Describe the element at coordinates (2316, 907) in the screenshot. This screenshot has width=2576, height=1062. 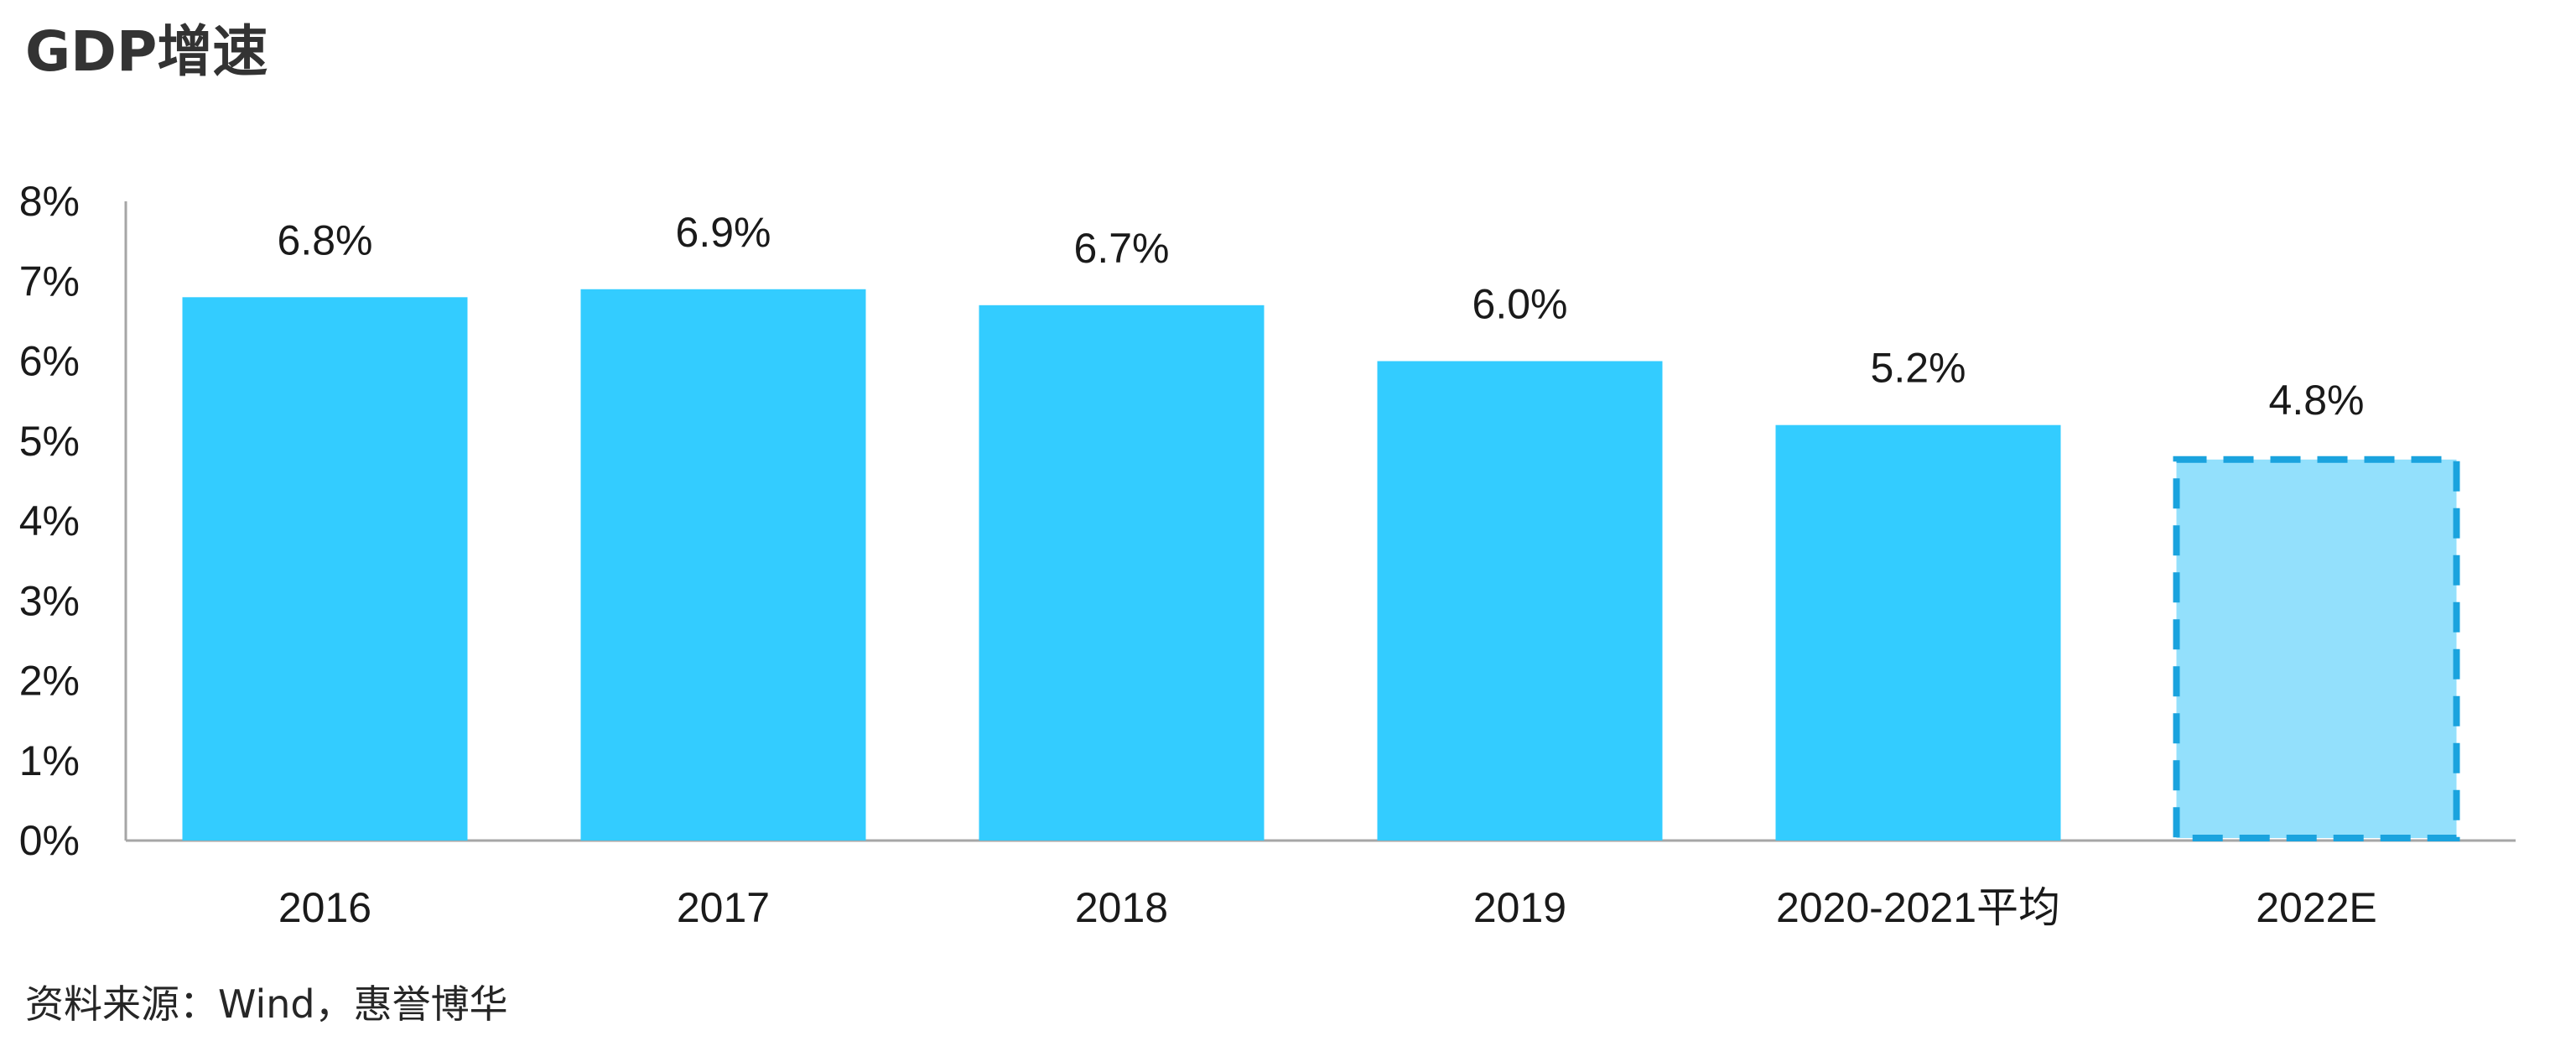
I see `x-tick-label: 2022E` at that location.